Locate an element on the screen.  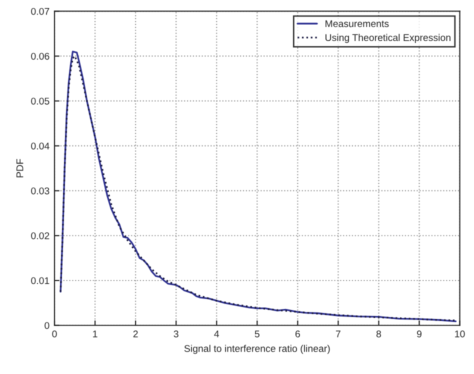
y-axis-title: PDF is located at coordinates (20, 168).